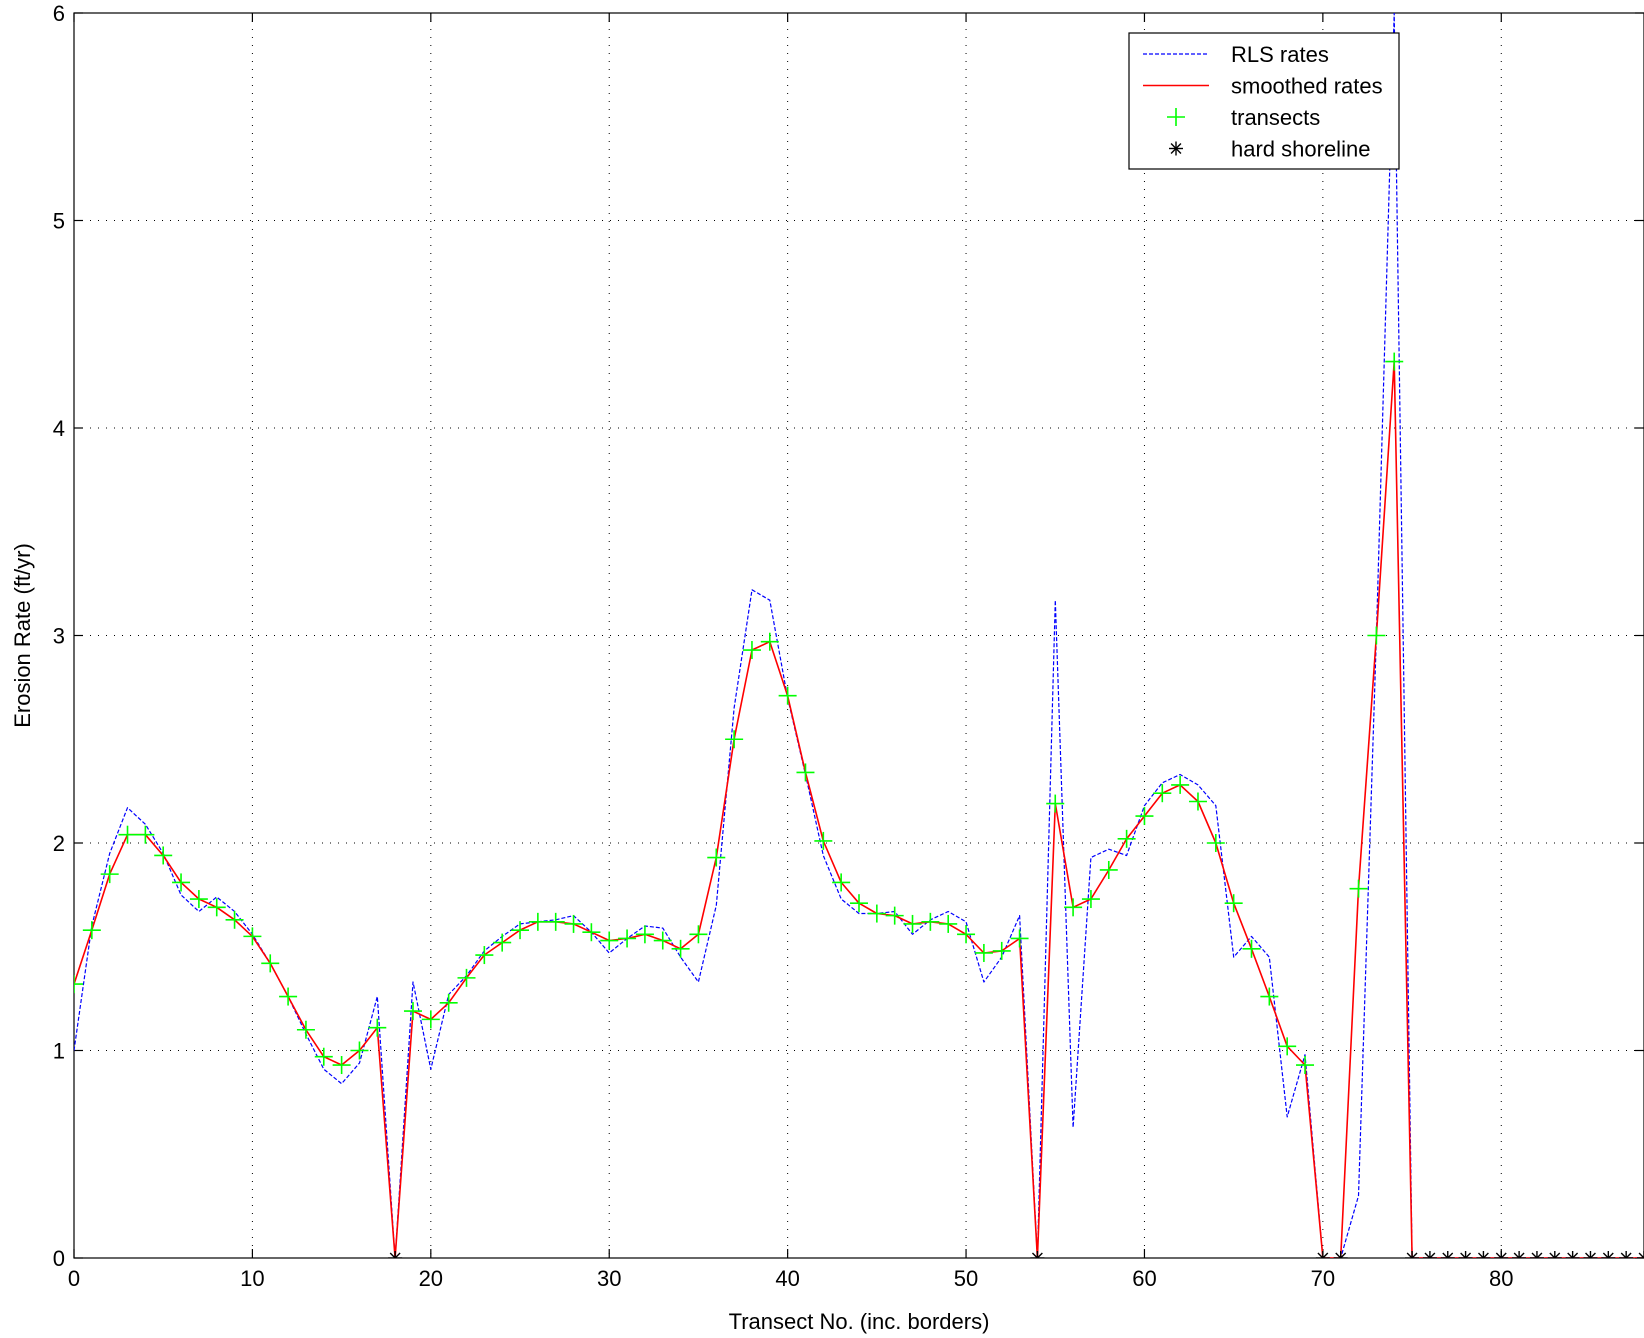 The image size is (1644, 1338). Describe the element at coordinates (1016, 1254) in the screenshot. I see `series-hard-shoreline` at that location.